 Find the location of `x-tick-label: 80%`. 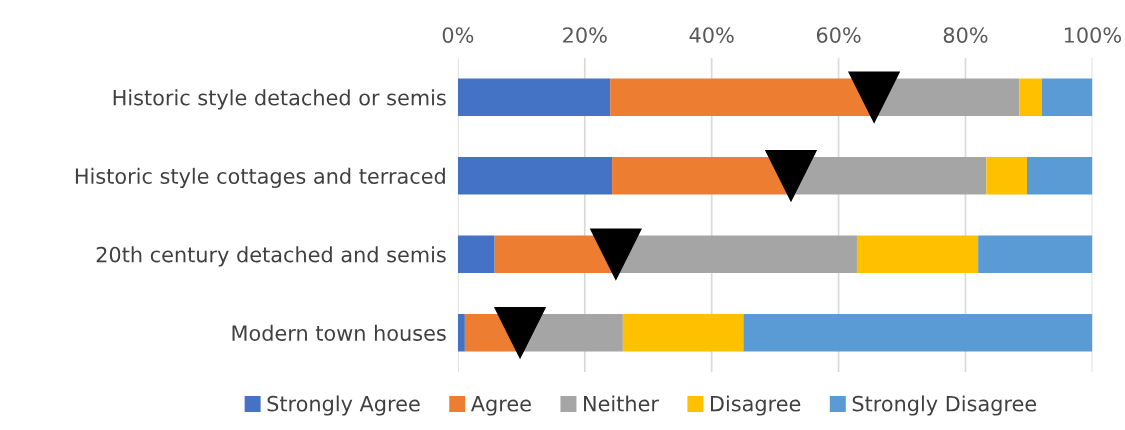

x-tick-label: 80% is located at coordinates (965, 35).